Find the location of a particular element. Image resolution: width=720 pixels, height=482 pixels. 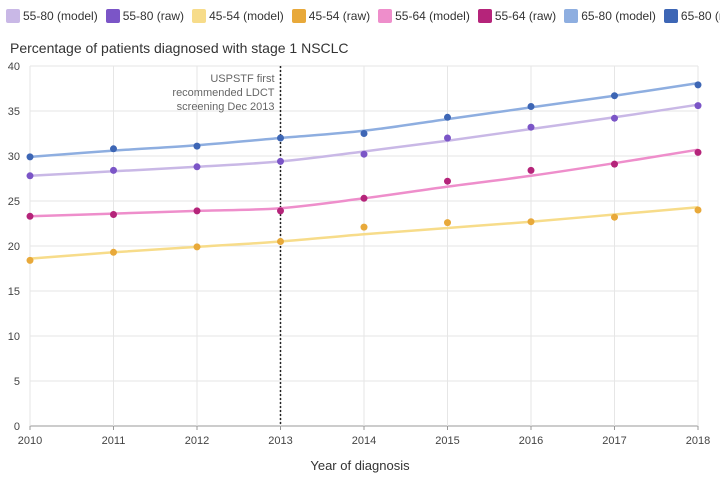

legend-item-65-80-raw: 65-80 (raw) is located at coordinates (691, 16).